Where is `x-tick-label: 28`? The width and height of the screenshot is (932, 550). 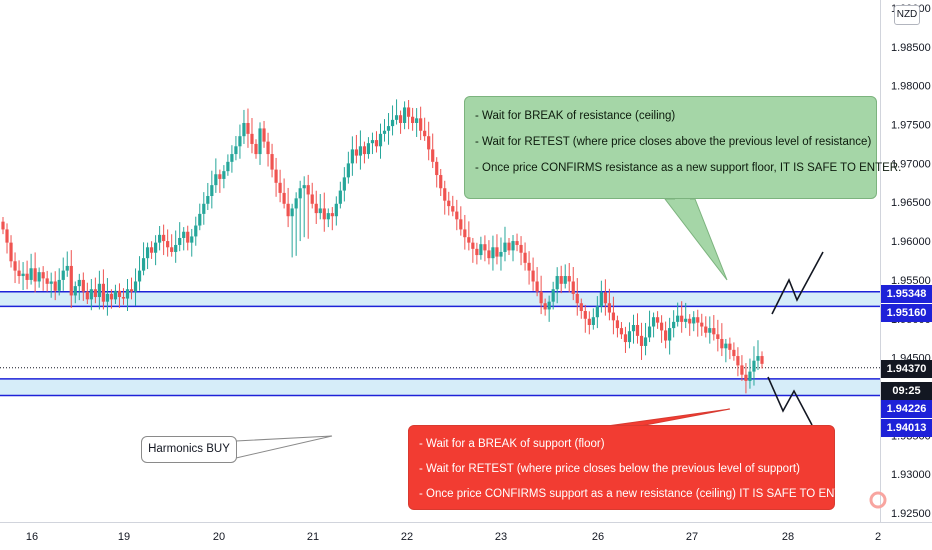 x-tick-label: 28 is located at coordinates (788, 537).